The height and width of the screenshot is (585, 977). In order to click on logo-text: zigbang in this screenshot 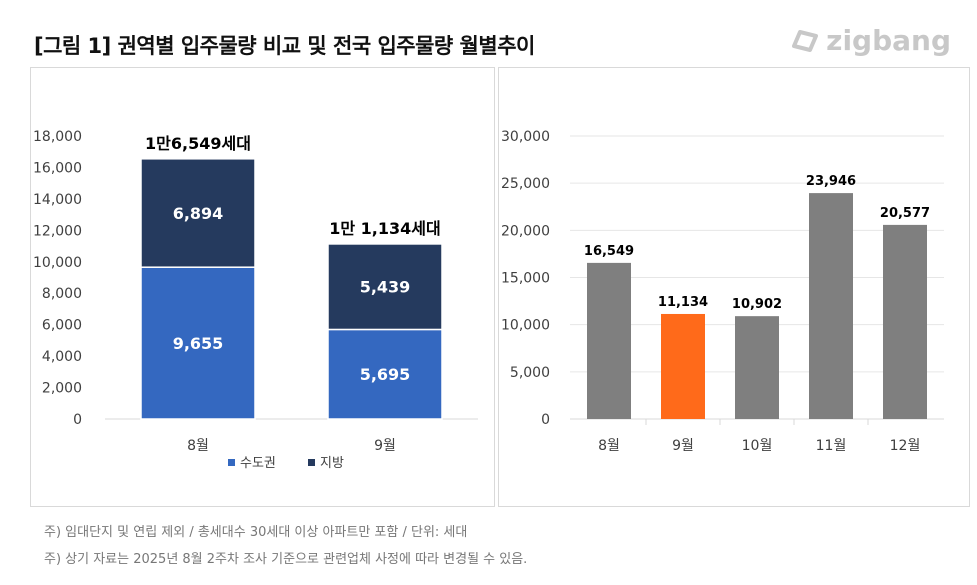, I will do `click(888, 40)`.